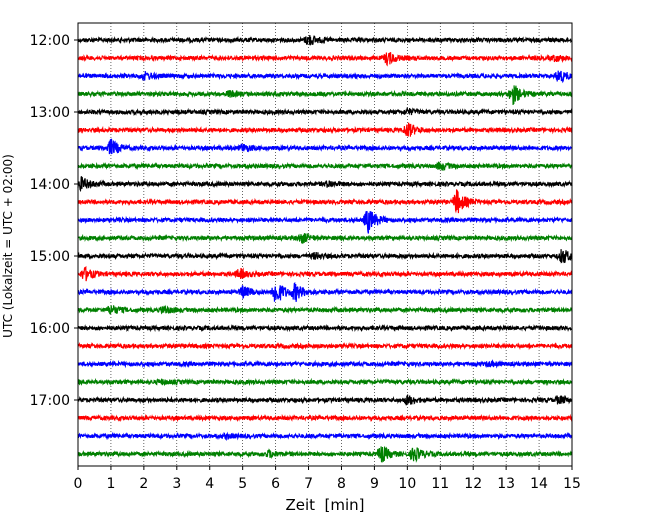 The width and height of the screenshot is (650, 520). I want to click on y-tick-label: 13:00, so click(50, 113).